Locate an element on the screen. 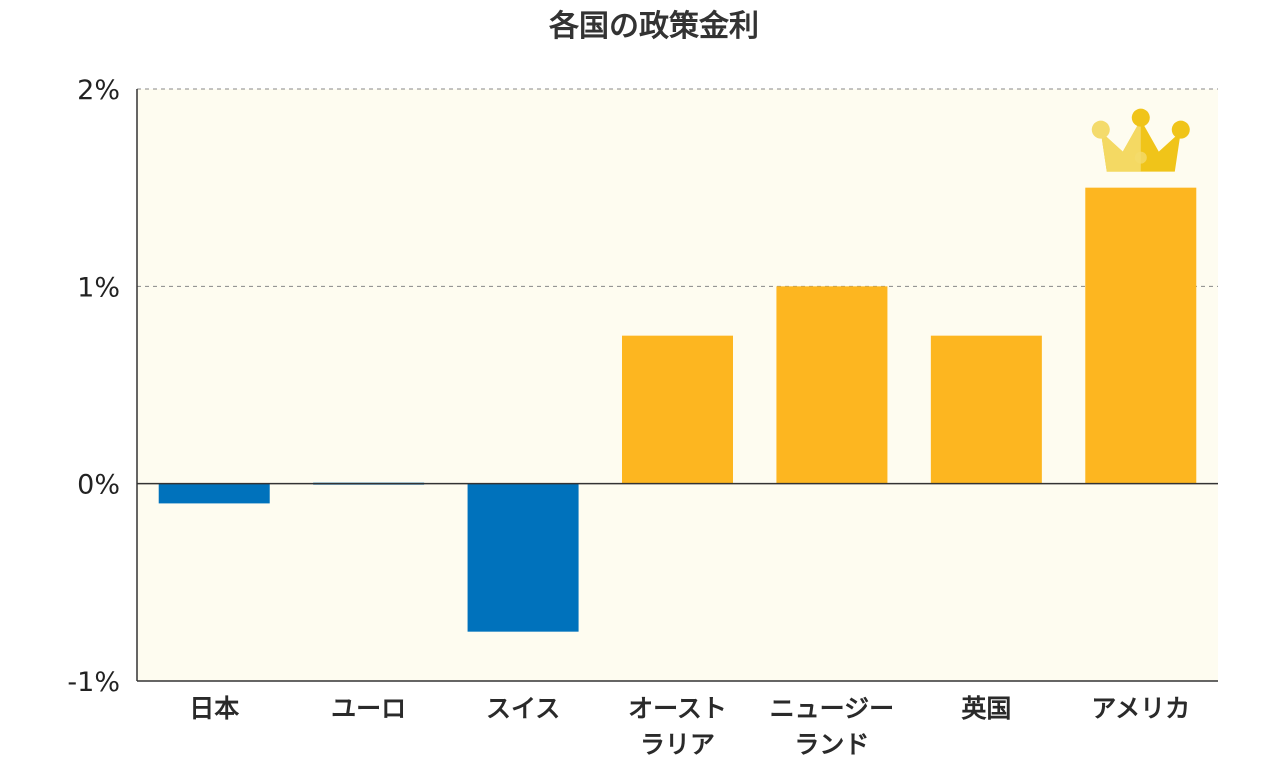 The image size is (1280, 760). x-tick-label: ラリア is located at coordinates (677, 744).